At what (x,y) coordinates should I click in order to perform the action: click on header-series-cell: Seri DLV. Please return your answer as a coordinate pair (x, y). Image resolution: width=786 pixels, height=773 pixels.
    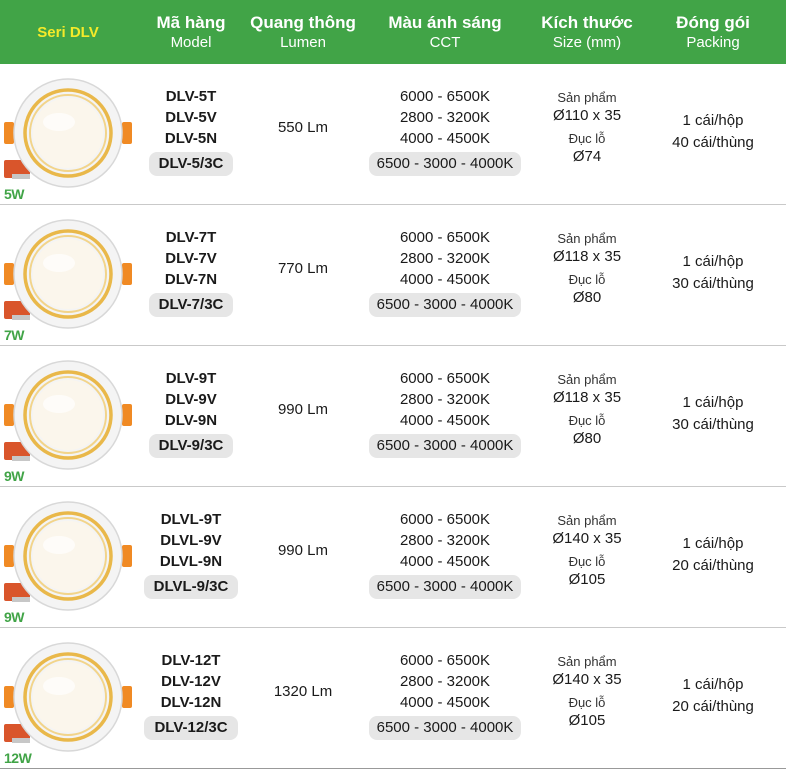
    Looking at the image, I should click on (68, 32).